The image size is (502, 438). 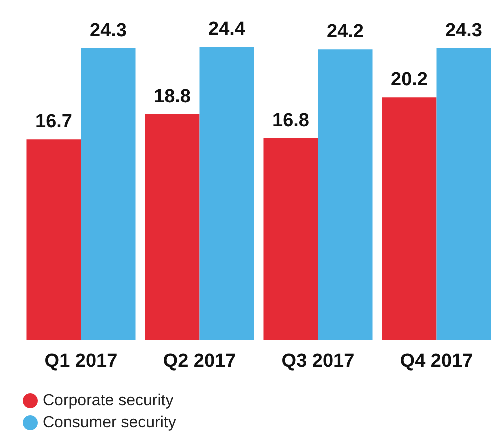 I want to click on x-tick-label: Q3 2017, so click(x=318, y=361).